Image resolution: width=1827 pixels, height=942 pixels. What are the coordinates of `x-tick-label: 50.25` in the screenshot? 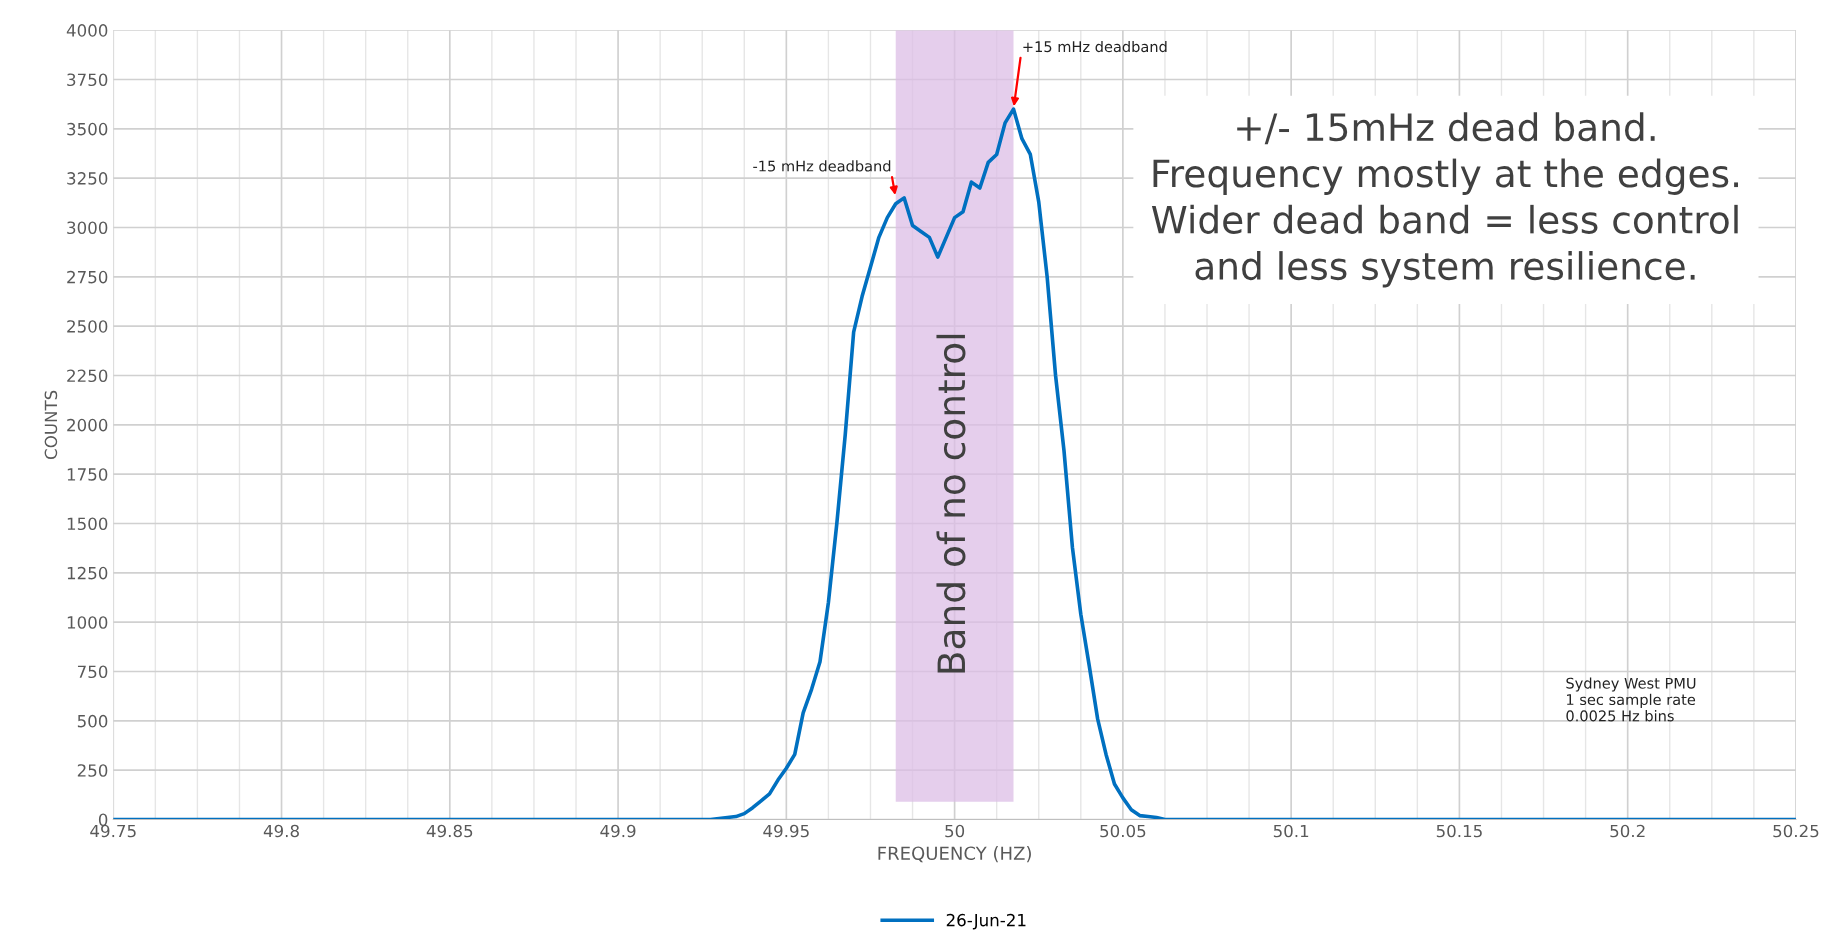 It's located at (1796, 831).